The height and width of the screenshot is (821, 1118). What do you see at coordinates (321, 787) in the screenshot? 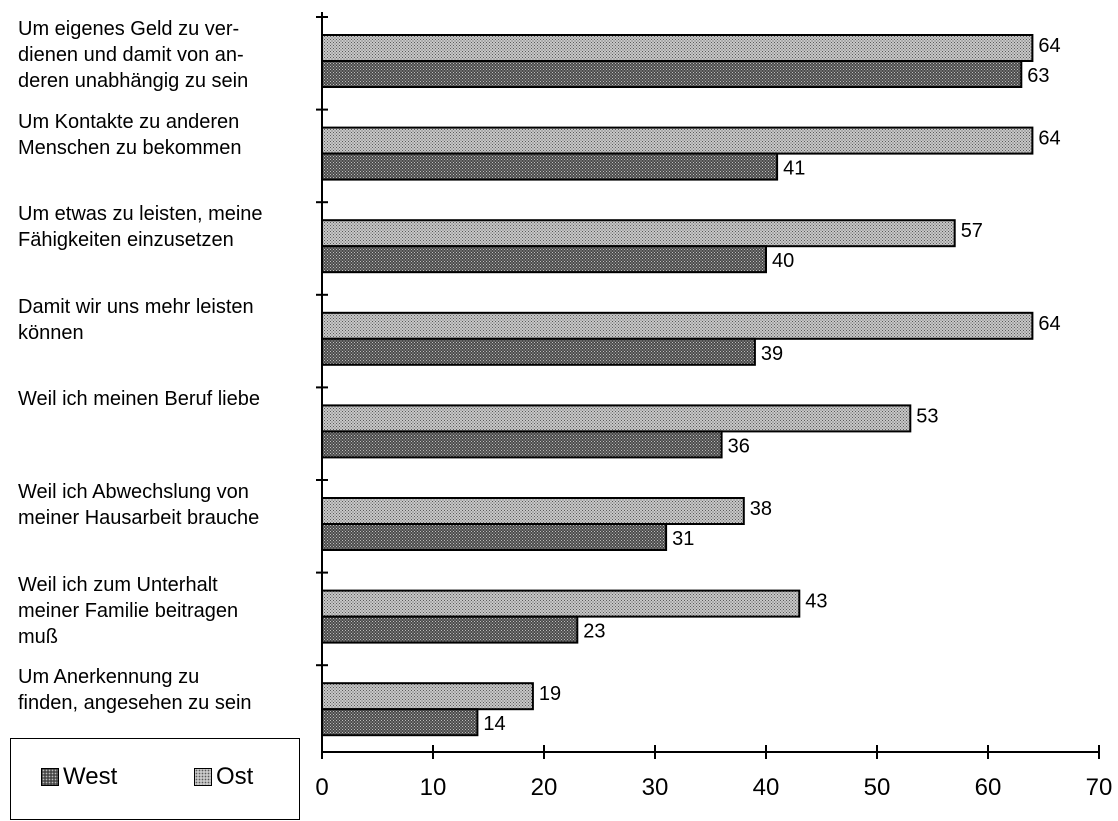
I see `x-tick-label: 0` at bounding box center [321, 787].